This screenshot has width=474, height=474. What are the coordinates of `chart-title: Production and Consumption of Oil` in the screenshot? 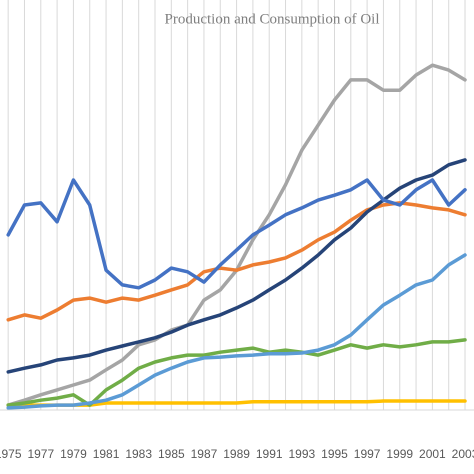 It's located at (272, 19).